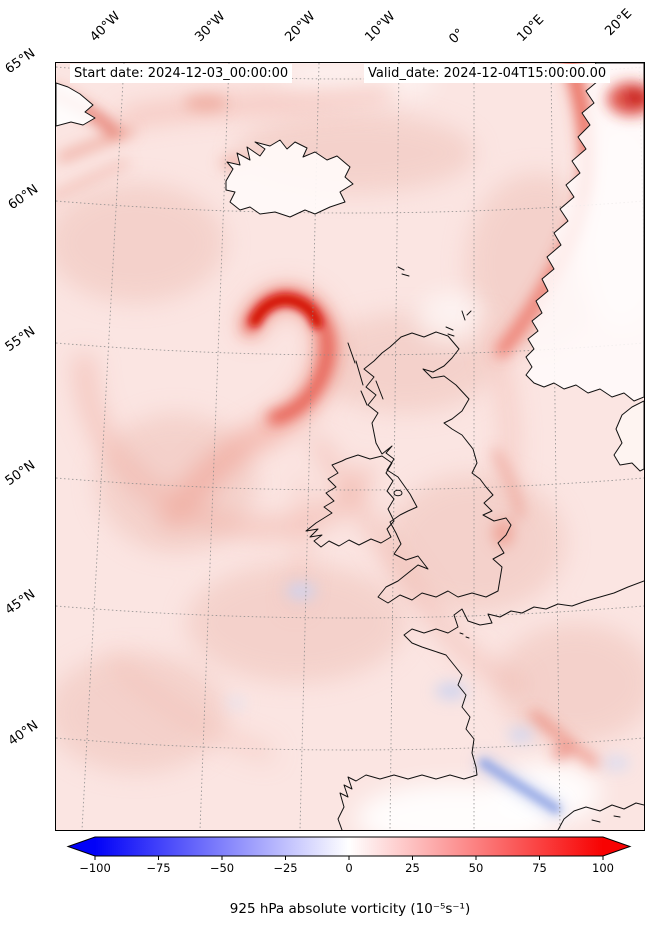 The height and width of the screenshot is (936, 659). What do you see at coordinates (210, 27) in the screenshot?
I see `lon-tick-label: 30°W` at bounding box center [210, 27].